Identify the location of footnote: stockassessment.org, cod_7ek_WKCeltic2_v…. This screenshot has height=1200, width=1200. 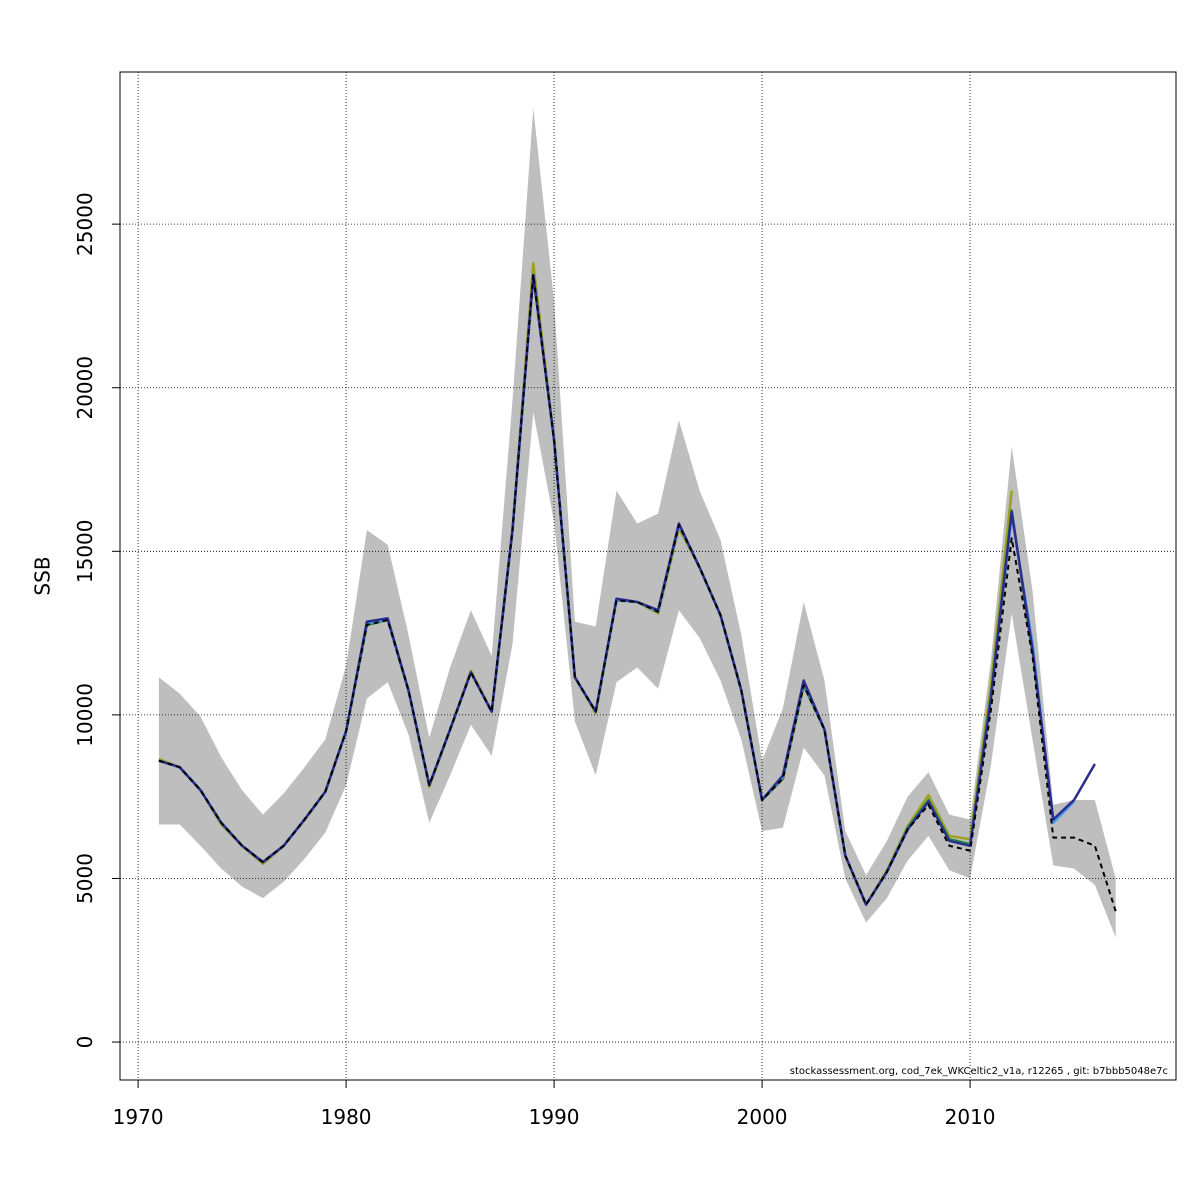
(979, 1071).